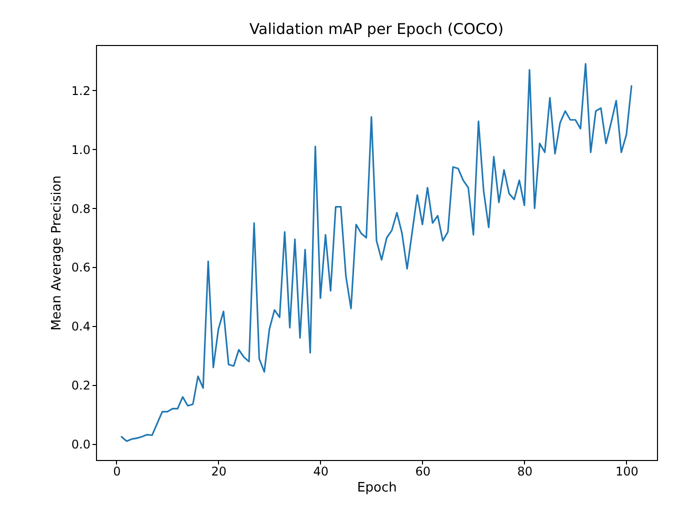  What do you see at coordinates (80, 209) in the screenshot?
I see `y-tick-label: 0.8` at bounding box center [80, 209].